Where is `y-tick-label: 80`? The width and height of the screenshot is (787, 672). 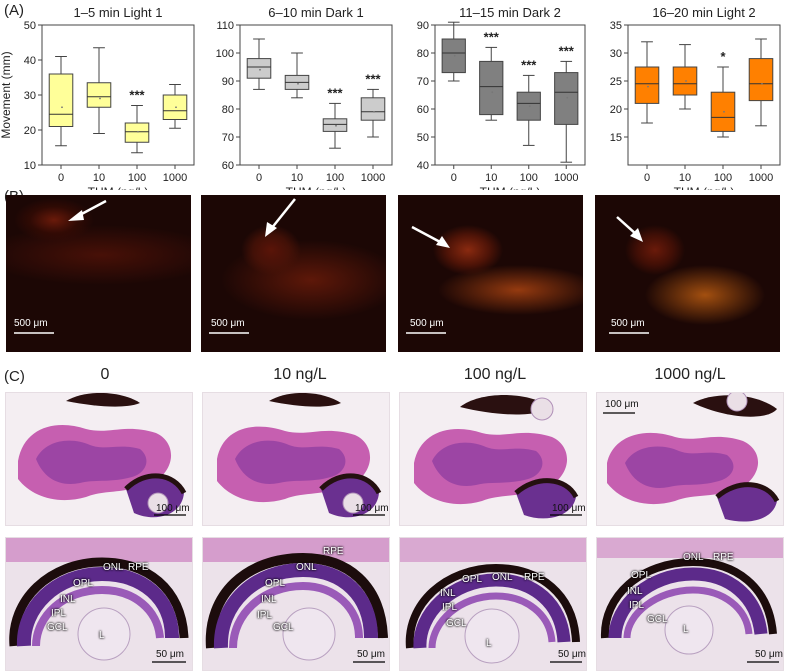
y-tick-label: 80 is located at coordinates (423, 54).